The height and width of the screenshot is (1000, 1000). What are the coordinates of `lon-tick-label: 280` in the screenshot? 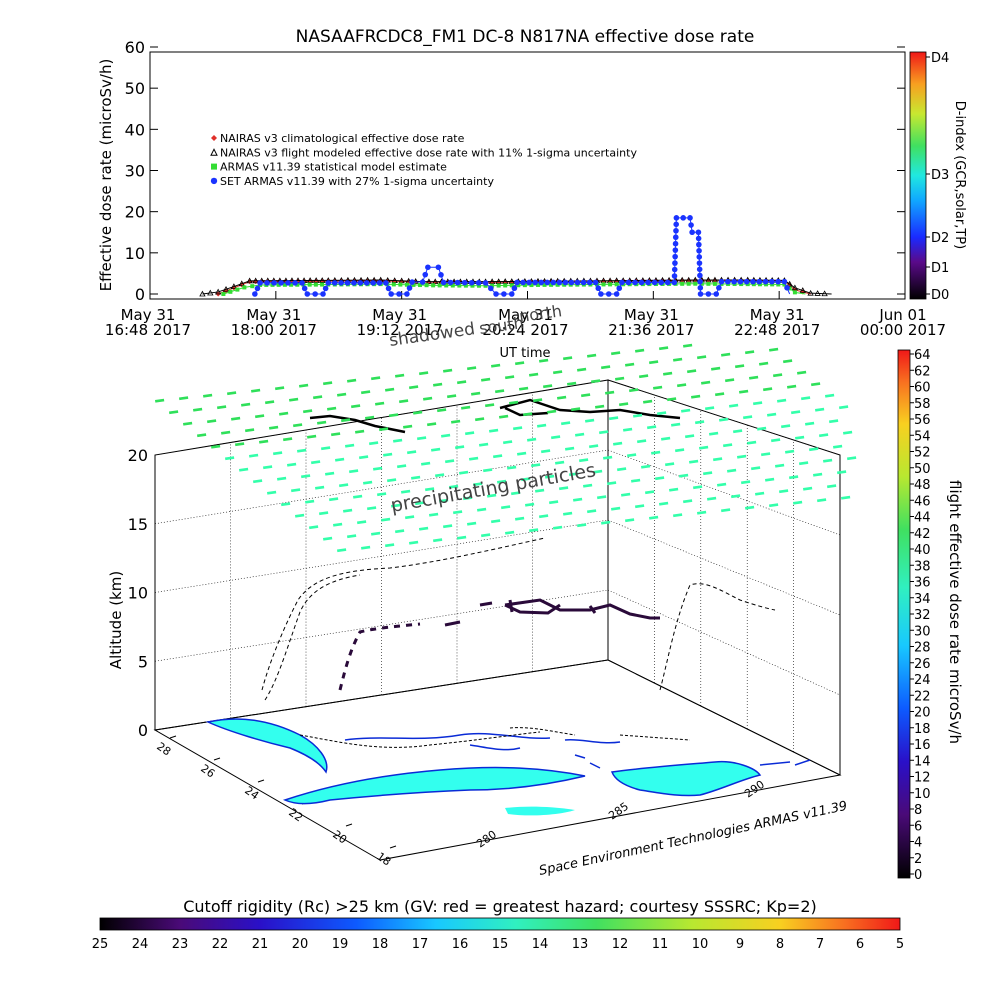 It's located at (486, 839).